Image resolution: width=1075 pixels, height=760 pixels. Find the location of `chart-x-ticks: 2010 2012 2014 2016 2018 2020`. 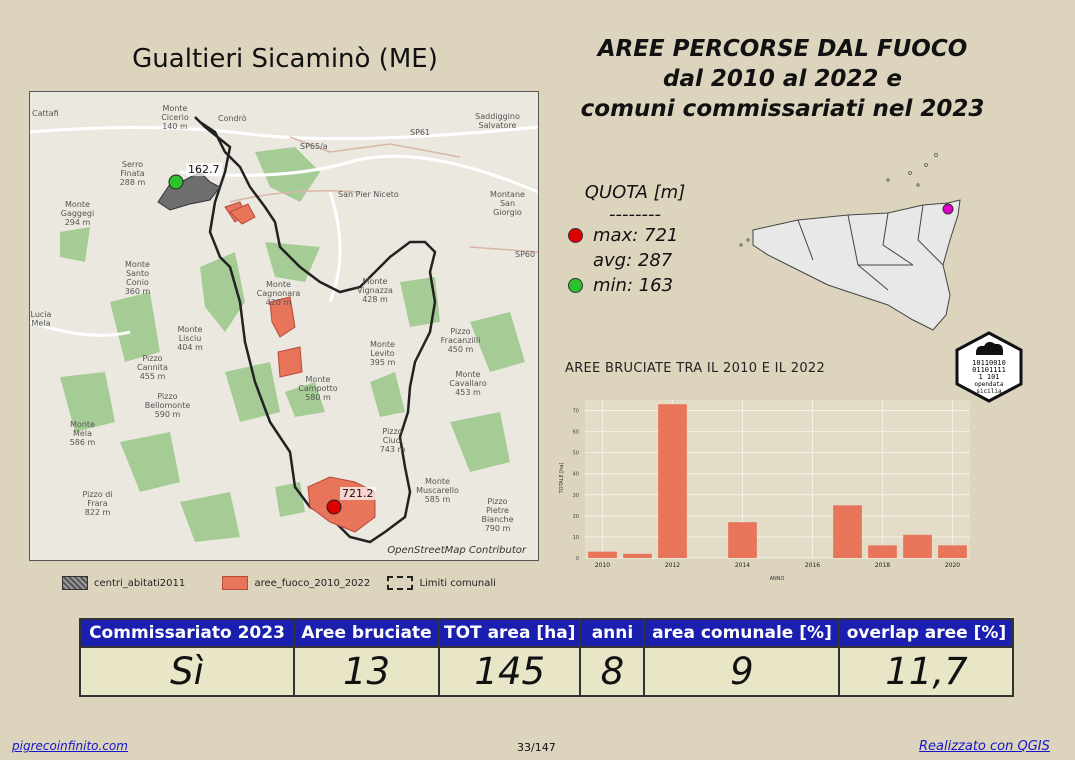

chart-x-ticks: 2010 2012 2014 2016 2018 2020 is located at coordinates (777, 565).